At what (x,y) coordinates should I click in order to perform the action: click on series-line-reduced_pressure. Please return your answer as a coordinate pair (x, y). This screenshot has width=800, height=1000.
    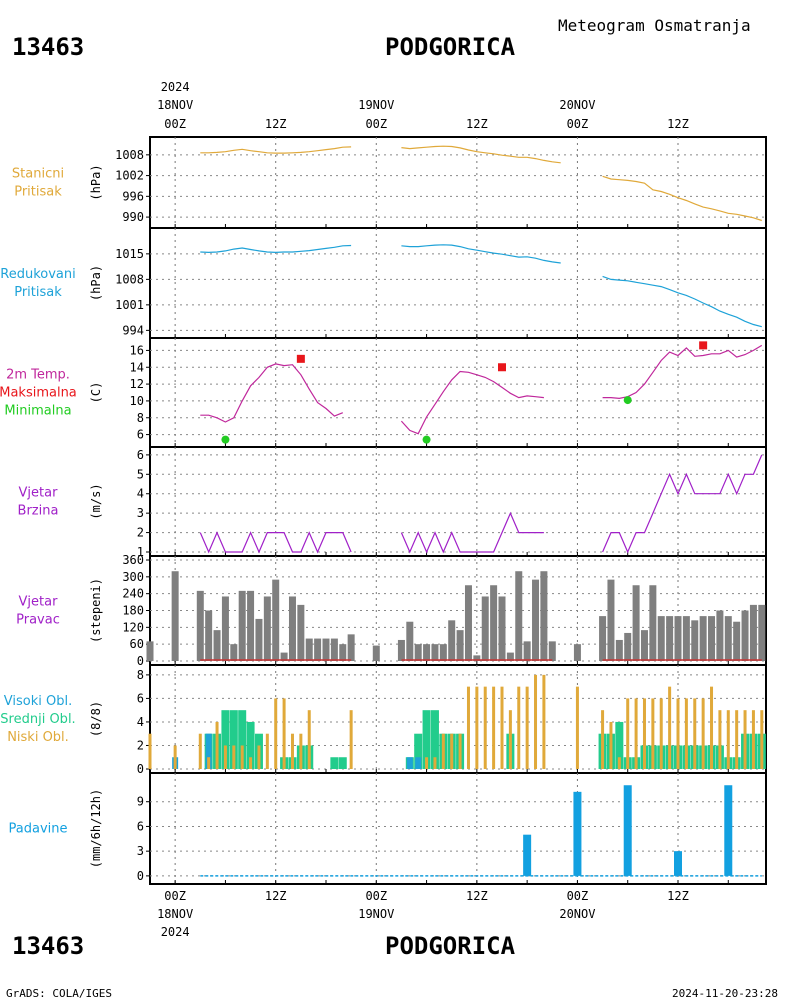
    Looking at the image, I should click on (481, 254).